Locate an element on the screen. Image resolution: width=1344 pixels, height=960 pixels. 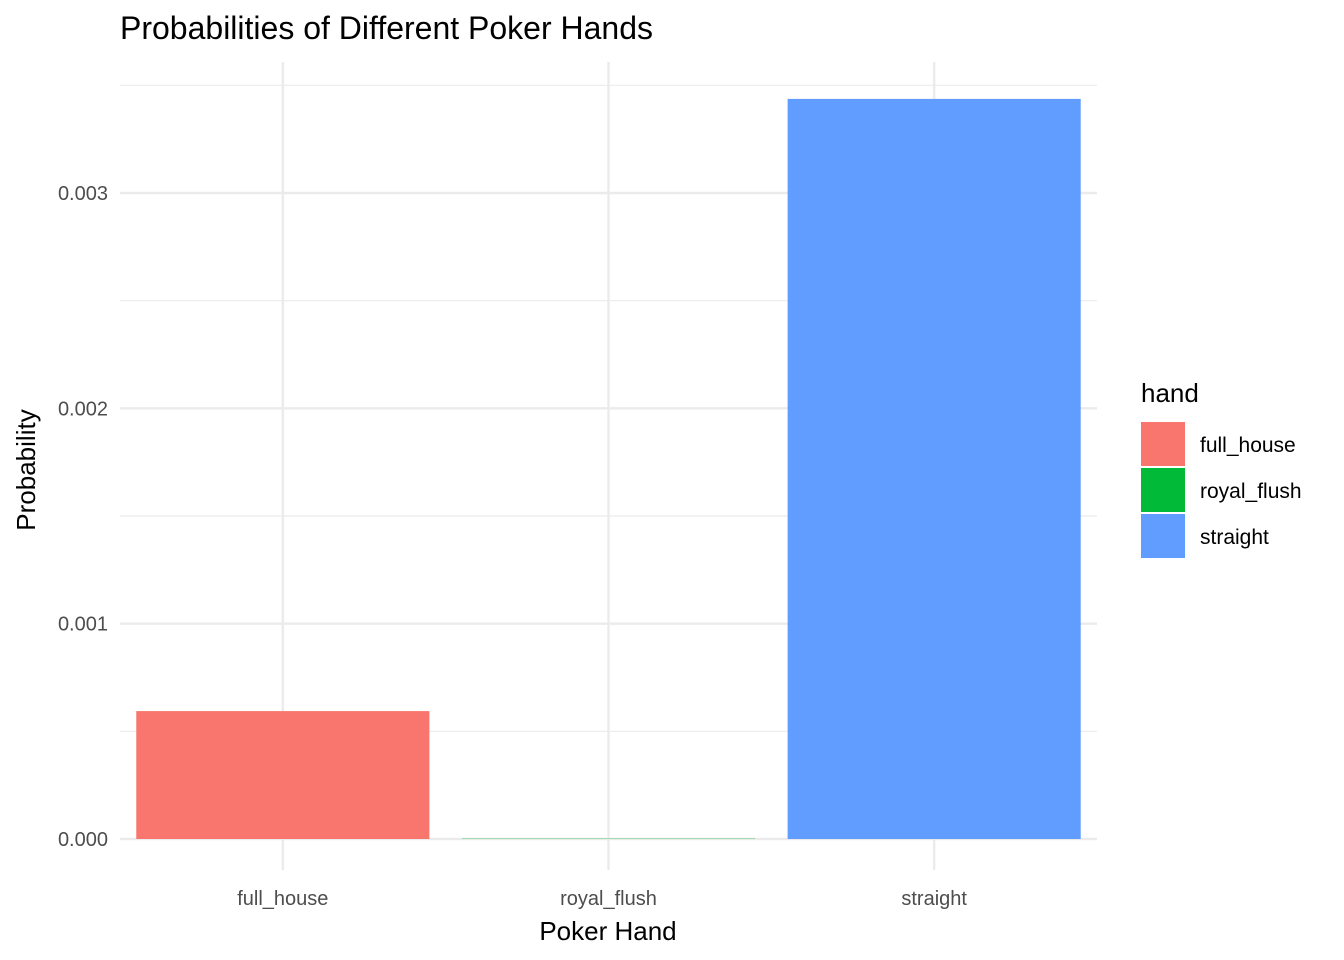
legend-key-full_house is located at coordinates (1163, 444).